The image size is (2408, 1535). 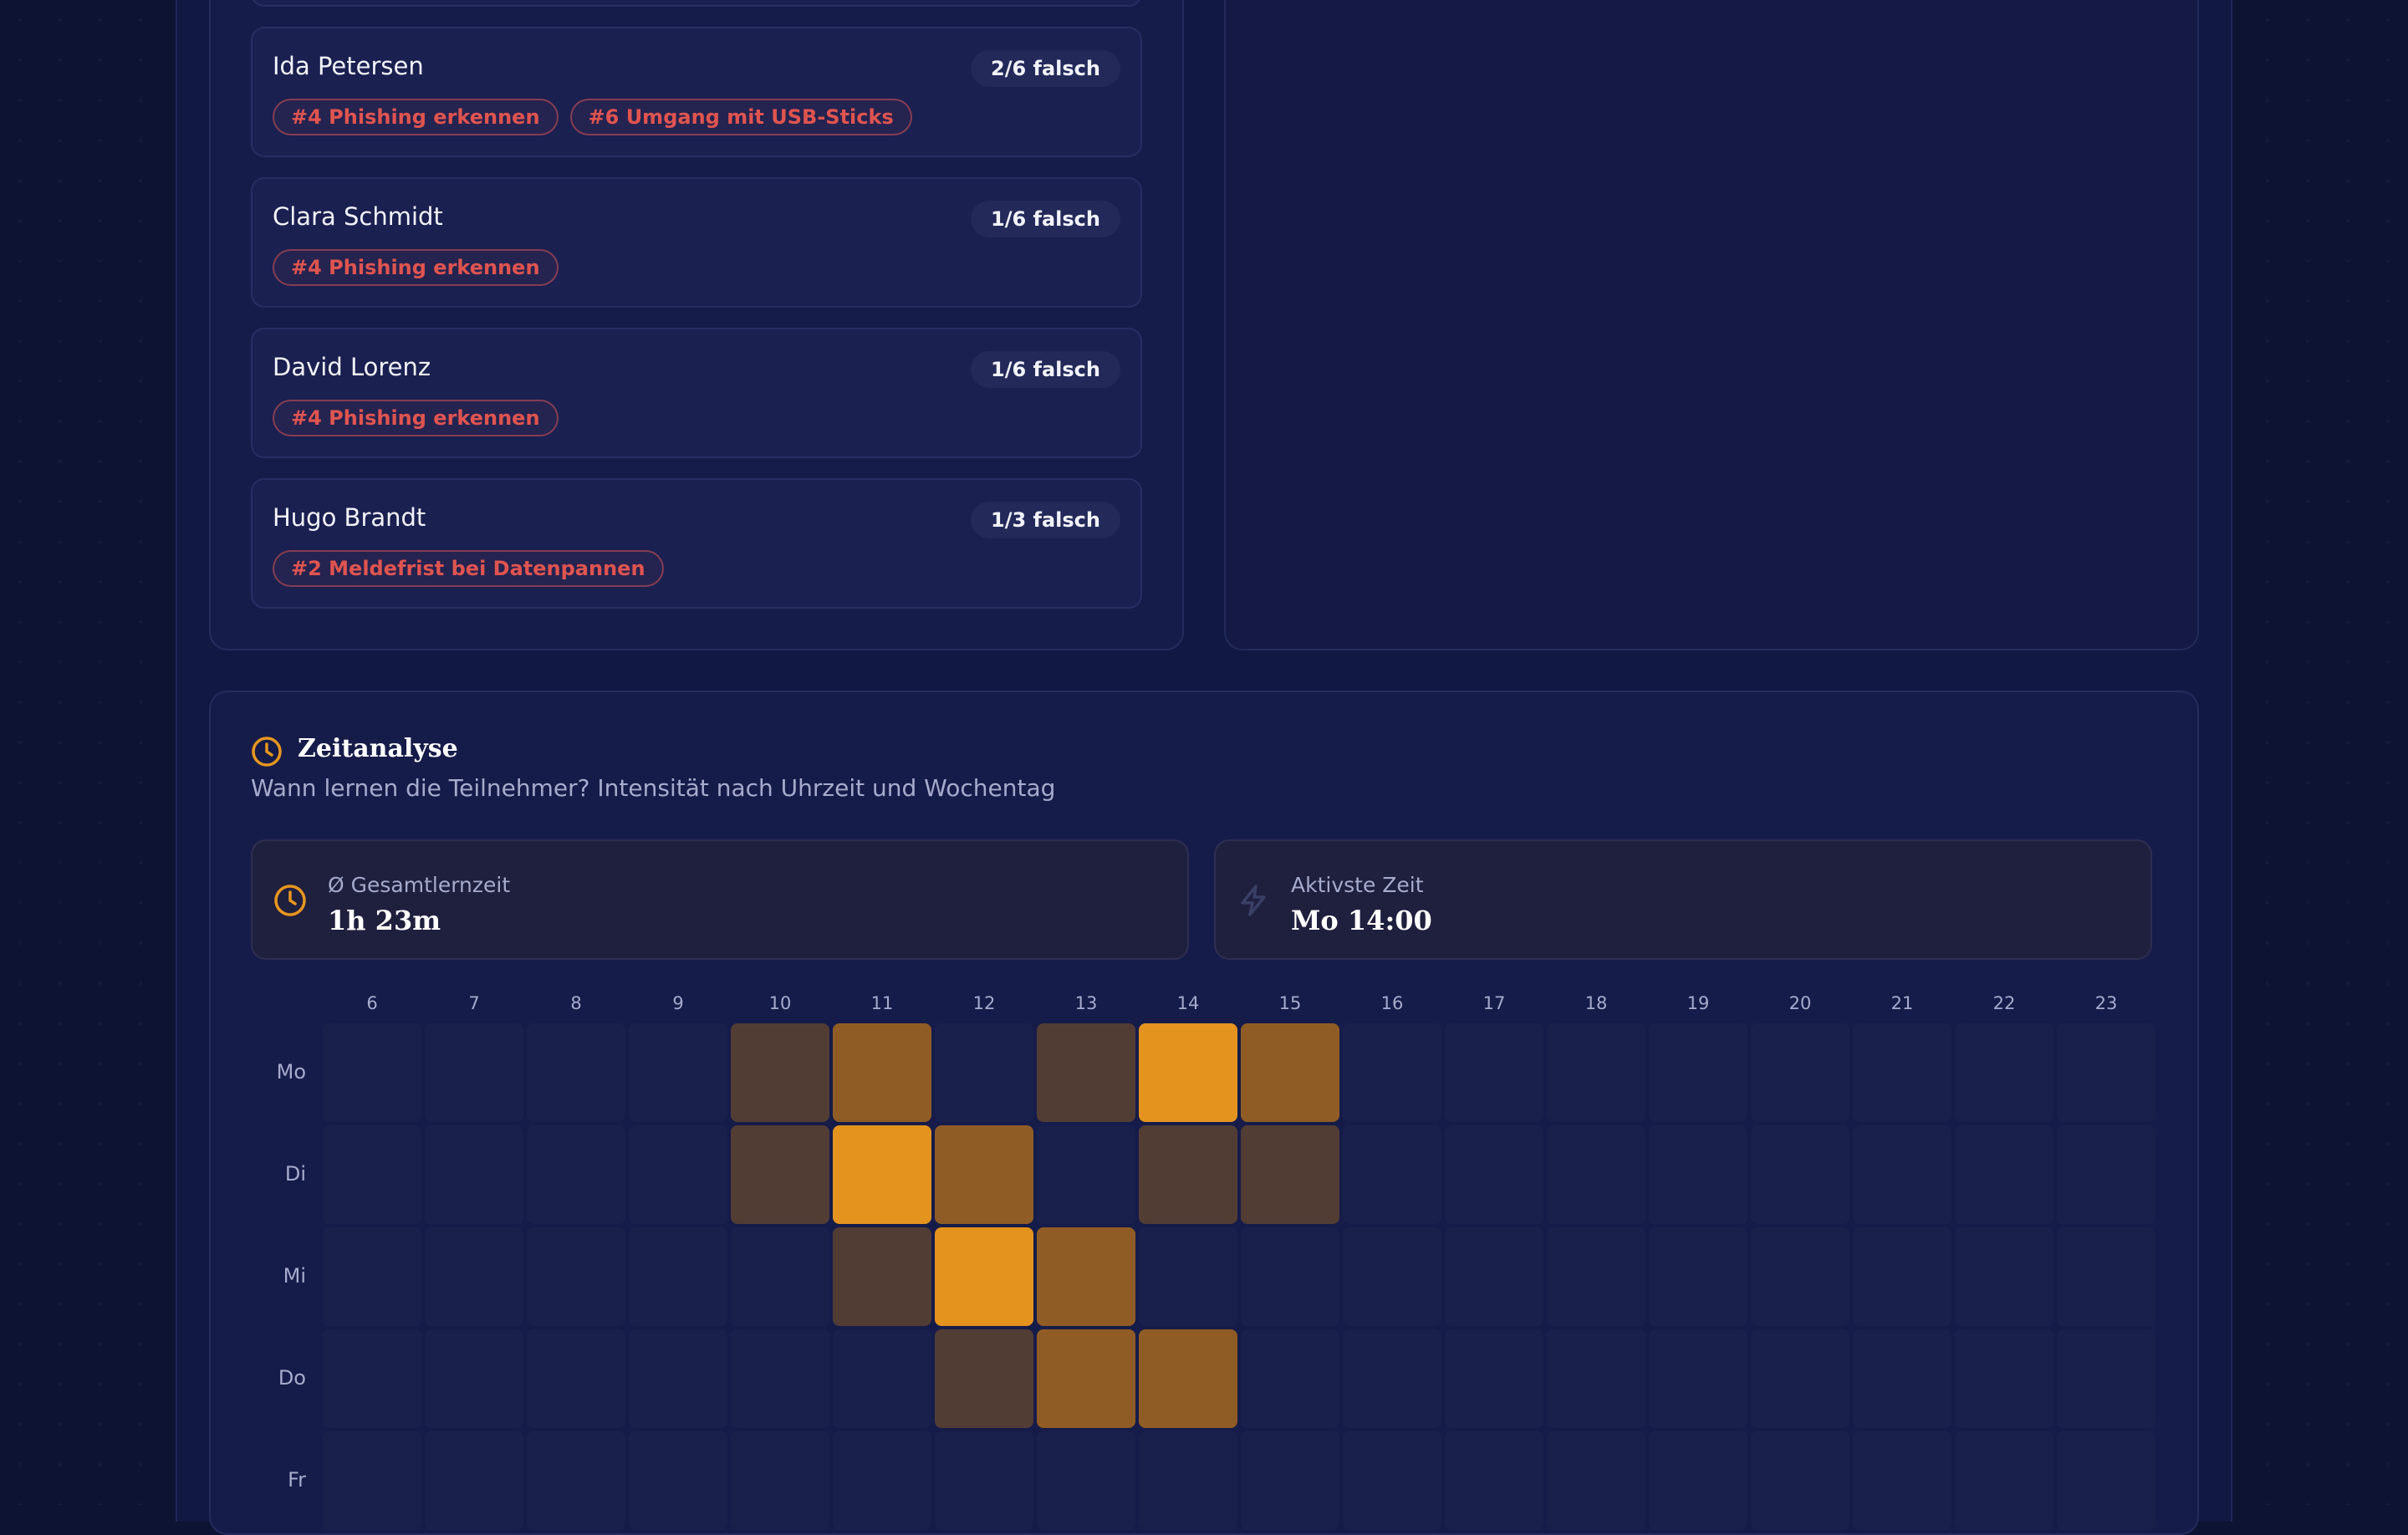 What do you see at coordinates (291, 1072) in the screenshot?
I see `day-label: Mo` at bounding box center [291, 1072].